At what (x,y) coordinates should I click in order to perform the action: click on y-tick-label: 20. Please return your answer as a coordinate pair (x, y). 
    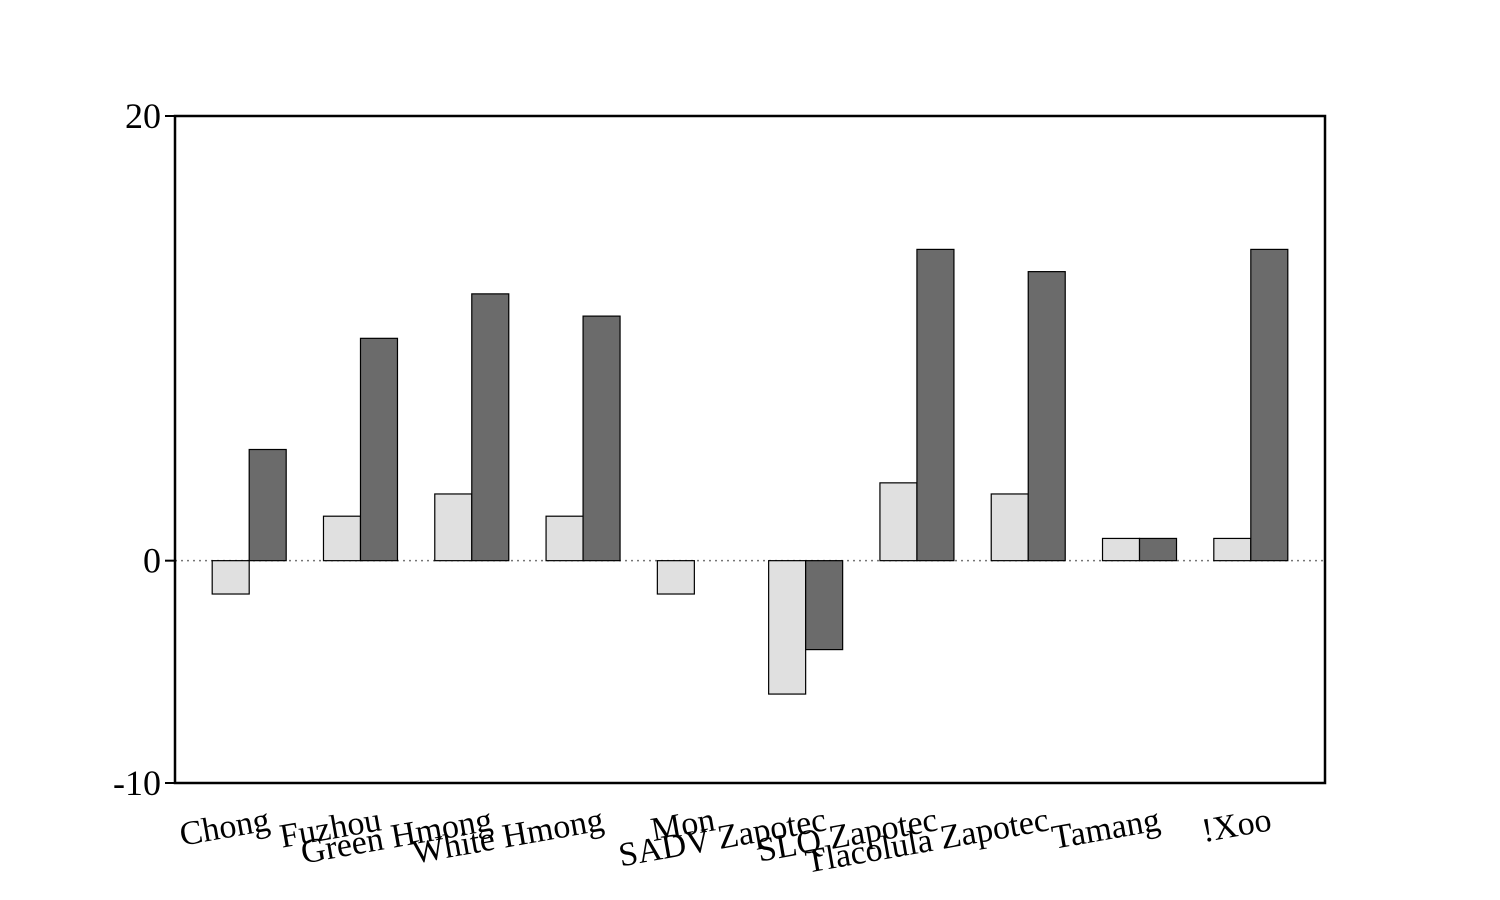
    Looking at the image, I should click on (143, 116).